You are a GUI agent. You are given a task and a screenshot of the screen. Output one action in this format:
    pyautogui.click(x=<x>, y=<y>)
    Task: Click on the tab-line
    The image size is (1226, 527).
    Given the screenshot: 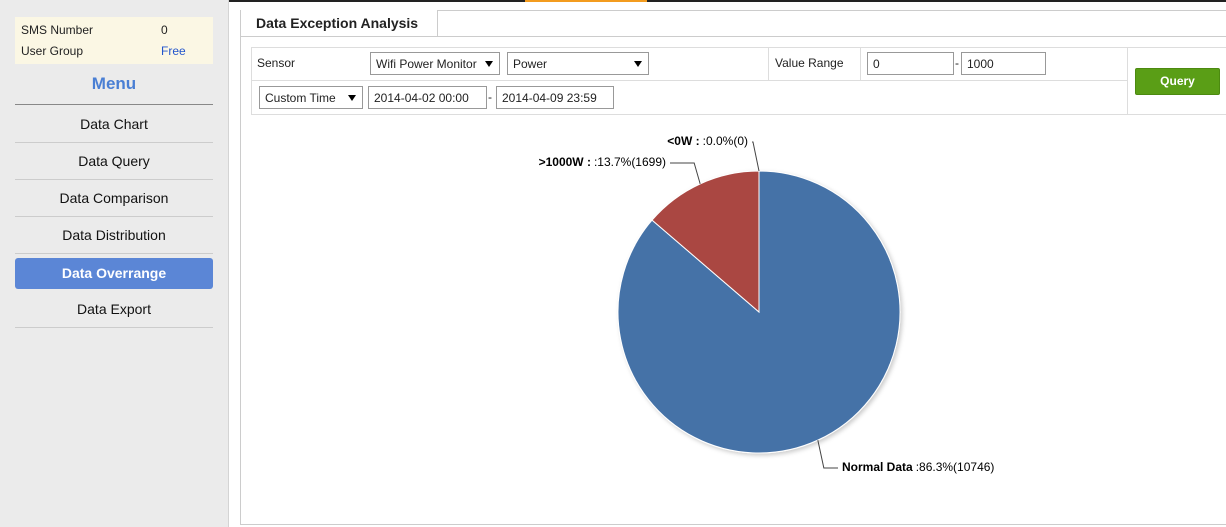 What is the action you would take?
    pyautogui.click(x=832, y=36)
    